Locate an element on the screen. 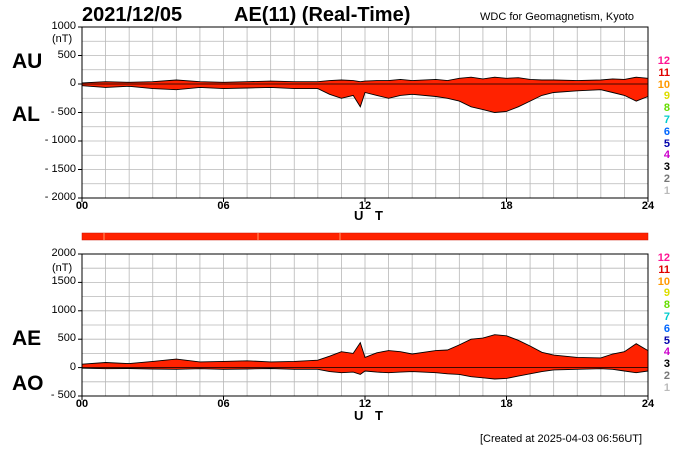 This screenshot has width=700, height=450. station-status-bar is located at coordinates (365, 236).